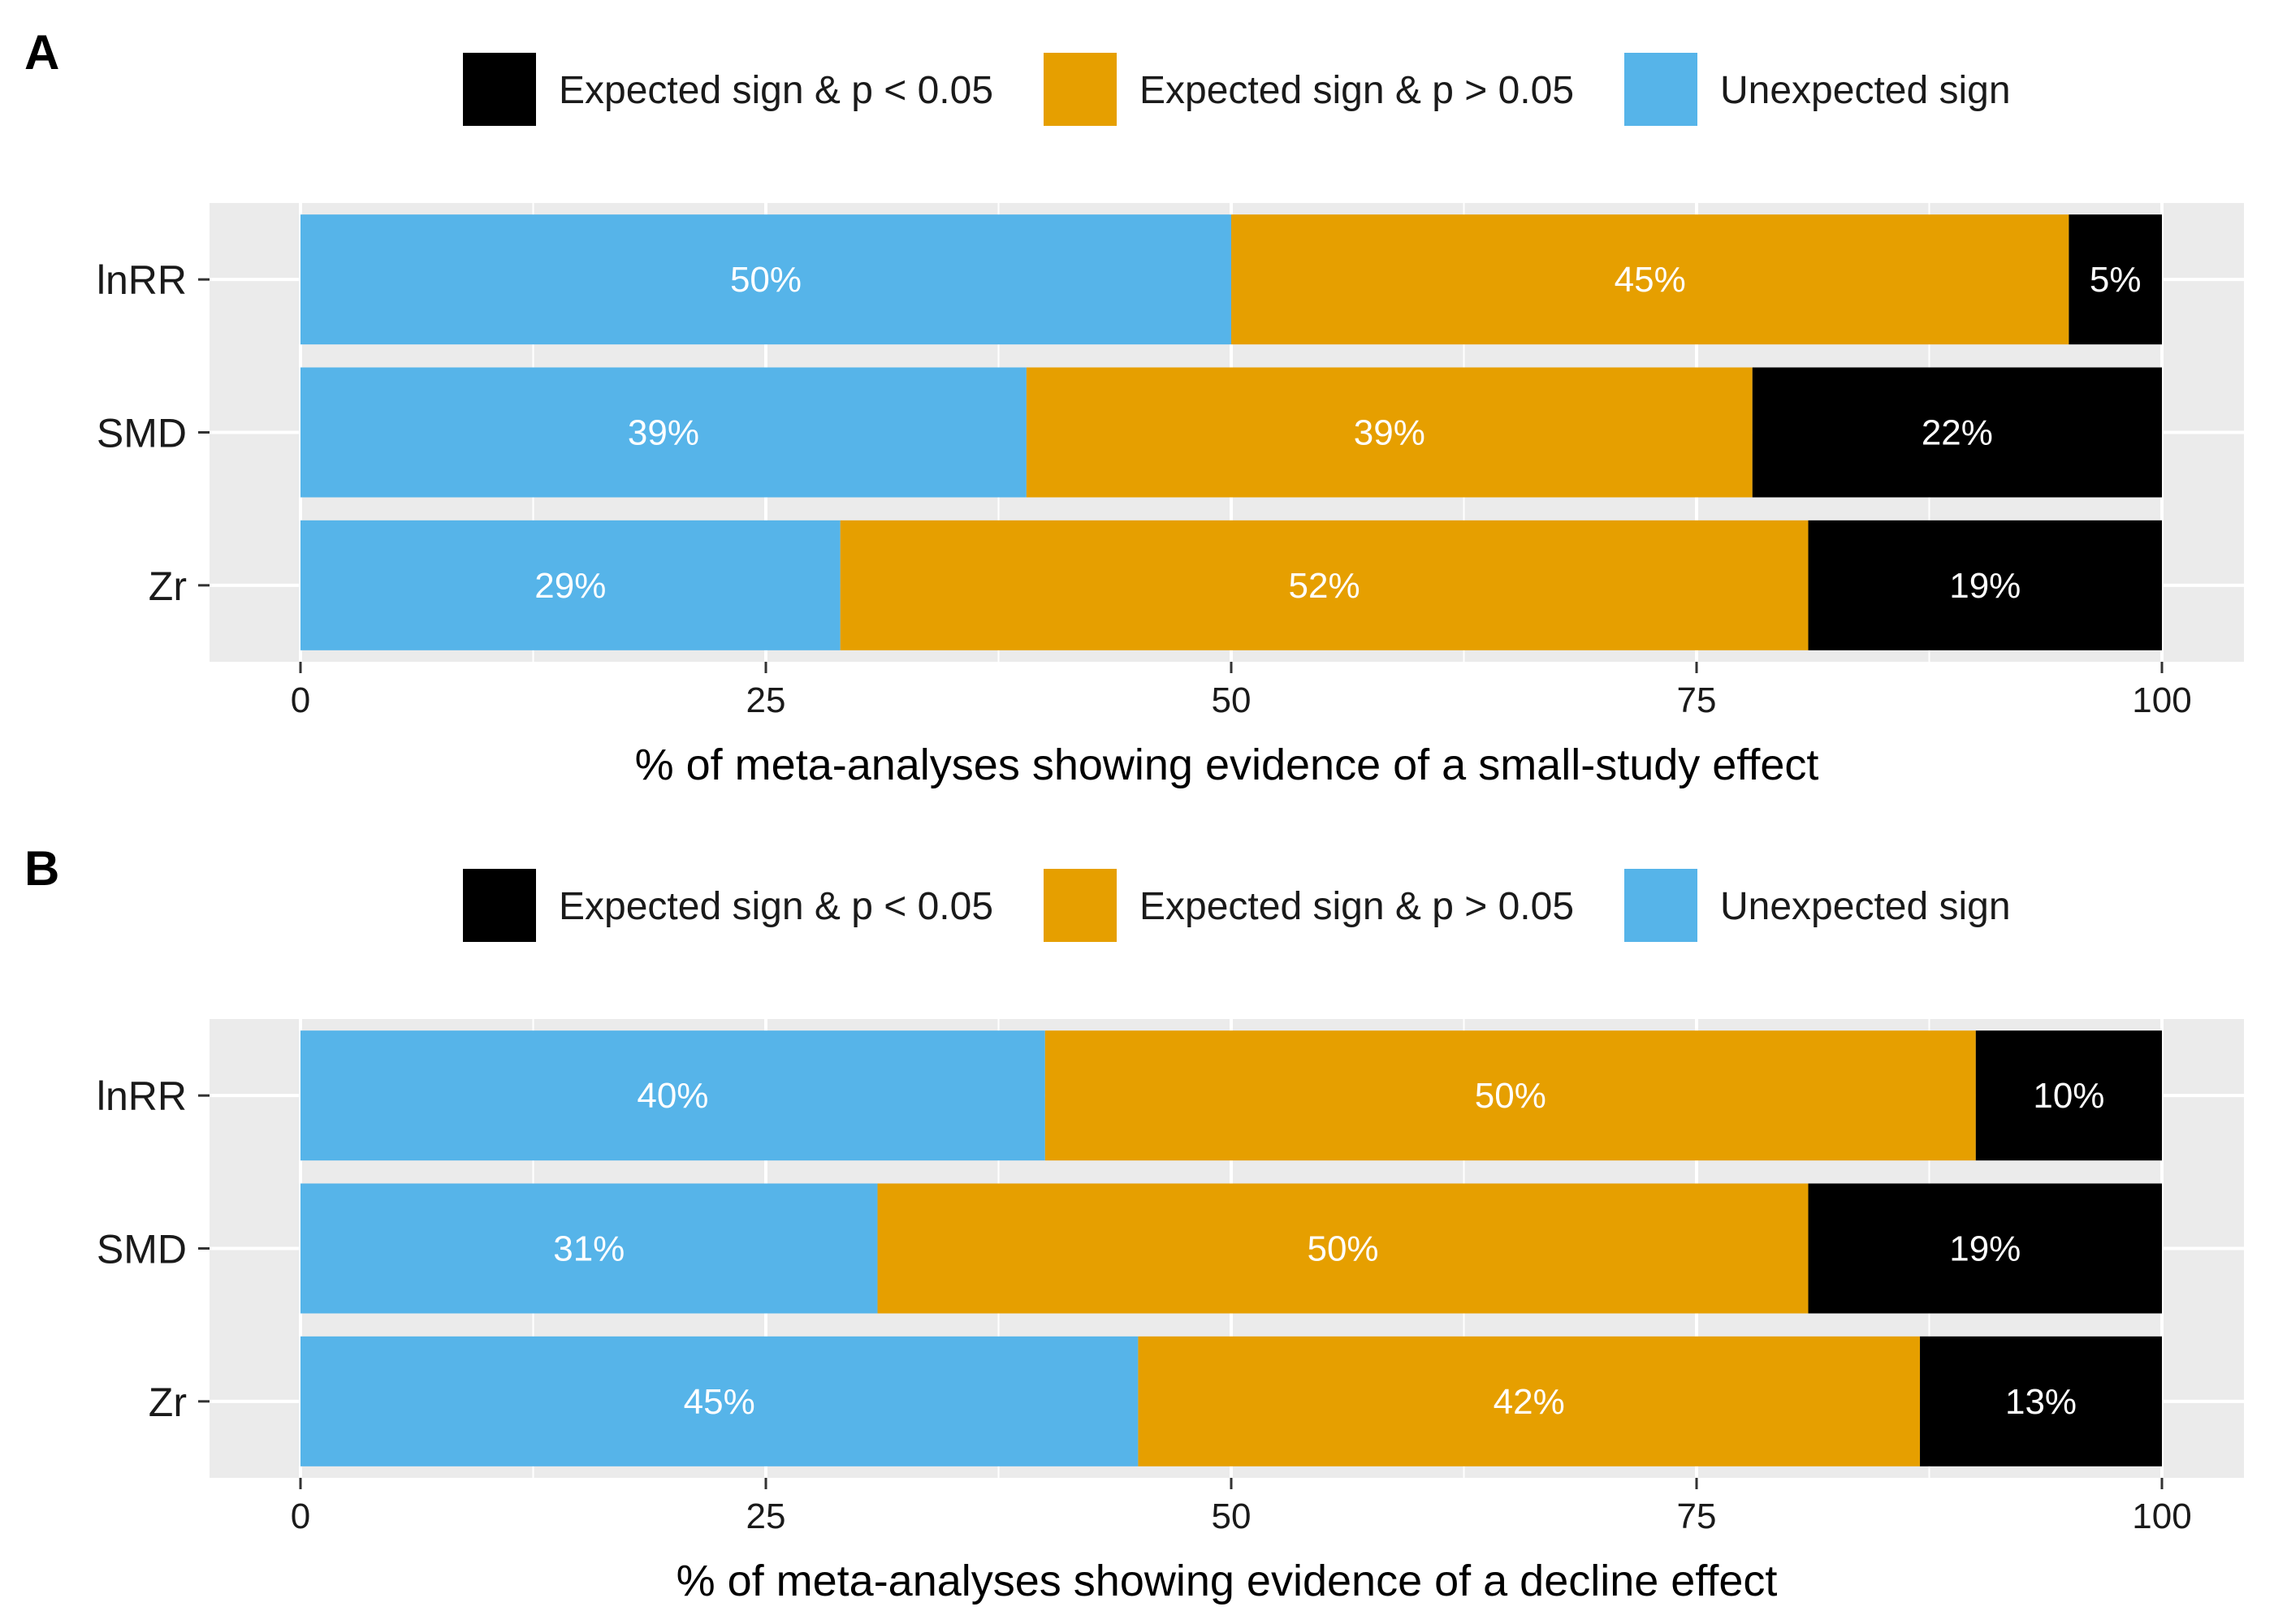 The height and width of the screenshot is (1624, 2274). I want to click on data-label: 29%, so click(570, 586).